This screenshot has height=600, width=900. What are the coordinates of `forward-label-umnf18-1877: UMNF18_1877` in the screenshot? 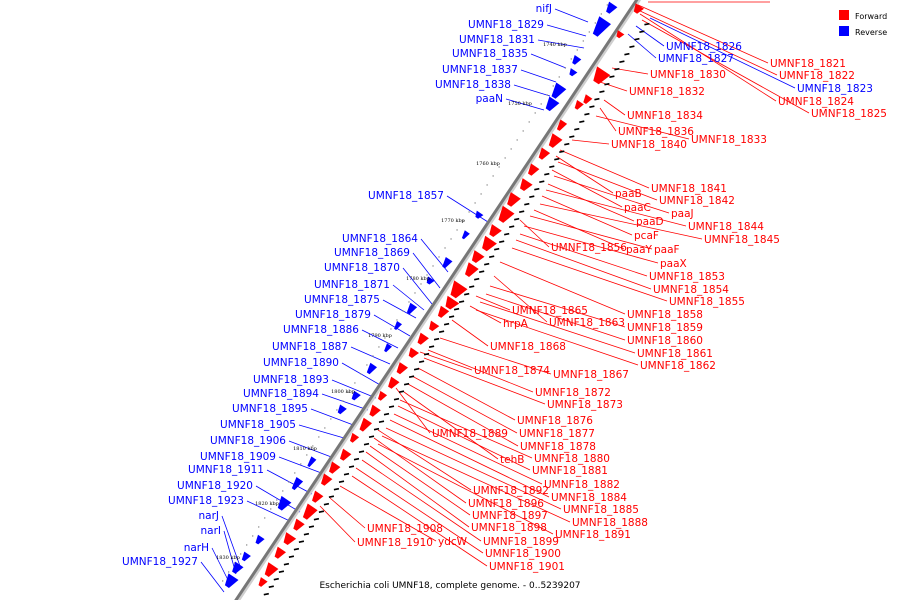 It's located at (557, 434).